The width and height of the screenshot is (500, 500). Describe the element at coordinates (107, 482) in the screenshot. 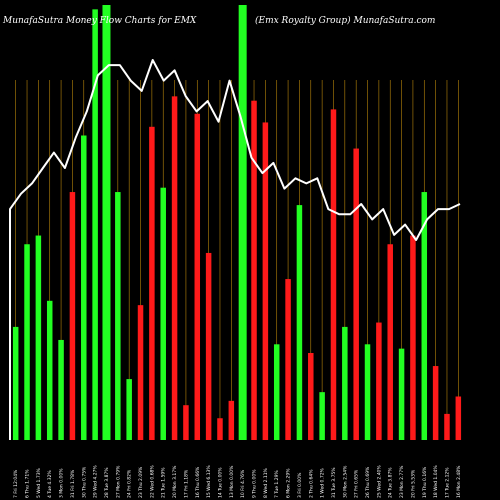

I see `x-tick-label: 28 Tue 3.87%` at that location.